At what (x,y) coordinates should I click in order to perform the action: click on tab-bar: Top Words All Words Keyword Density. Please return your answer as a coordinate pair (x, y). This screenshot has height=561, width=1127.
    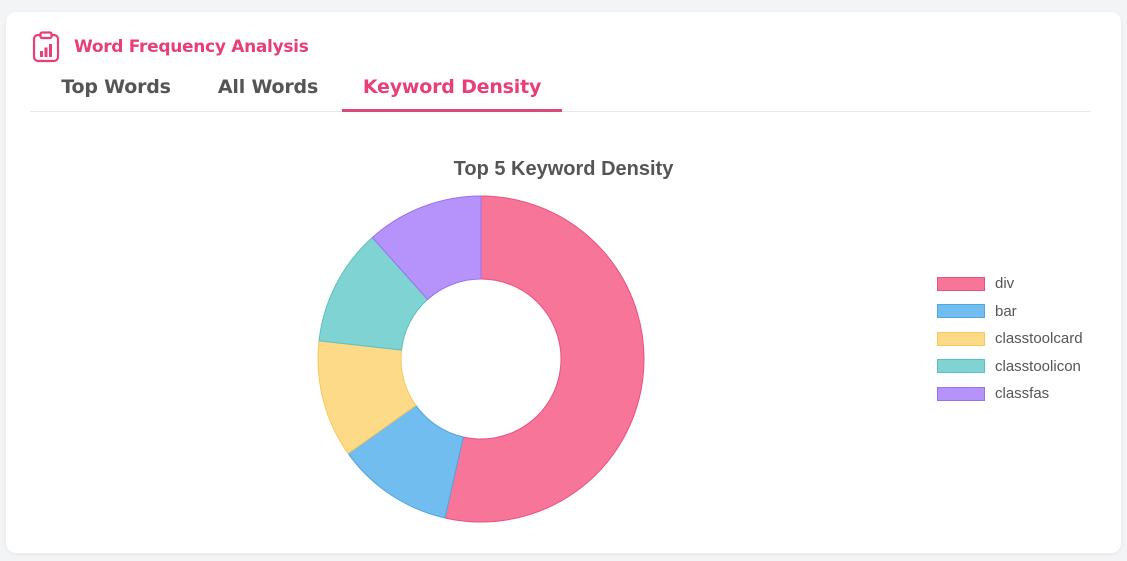
    Looking at the image, I should click on (560, 91).